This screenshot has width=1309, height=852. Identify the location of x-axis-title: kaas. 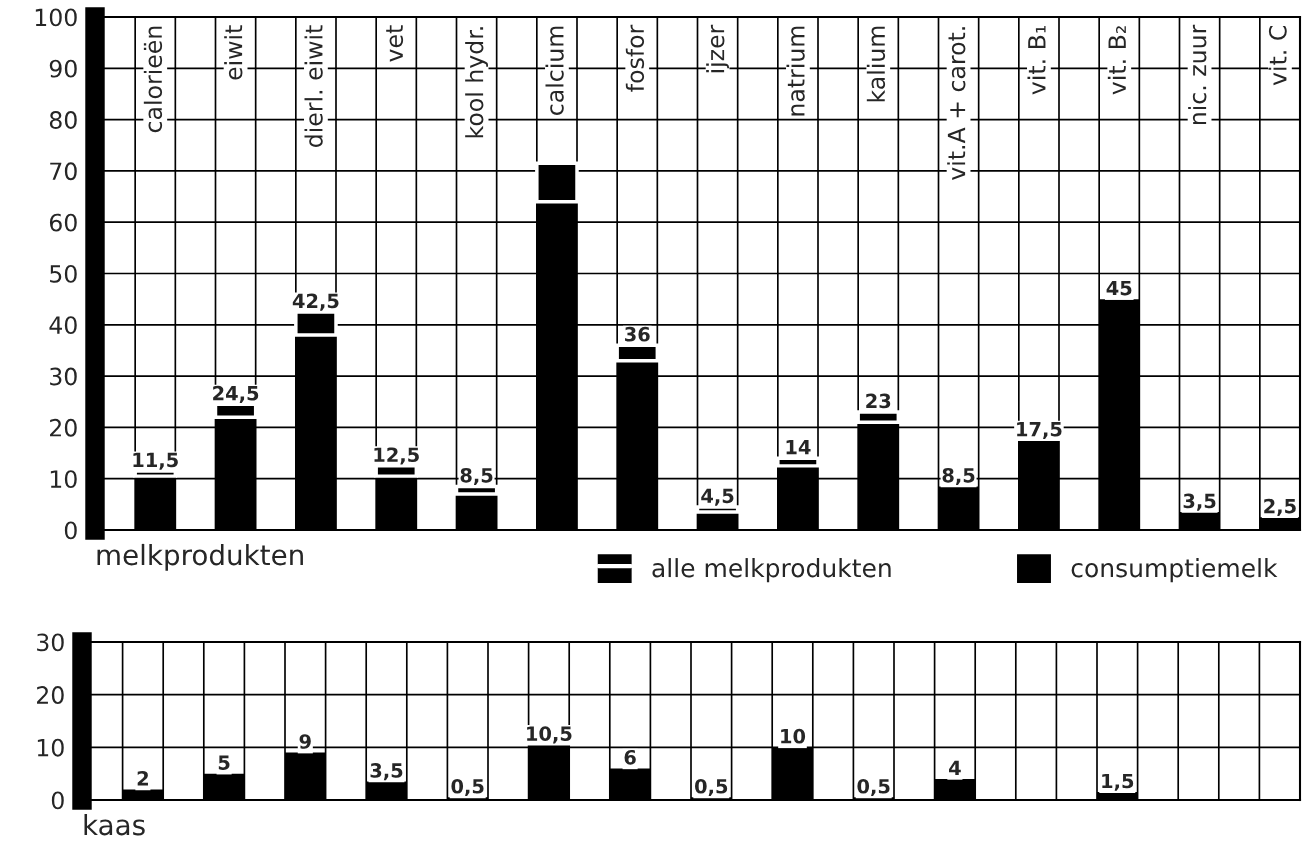
(114, 824).